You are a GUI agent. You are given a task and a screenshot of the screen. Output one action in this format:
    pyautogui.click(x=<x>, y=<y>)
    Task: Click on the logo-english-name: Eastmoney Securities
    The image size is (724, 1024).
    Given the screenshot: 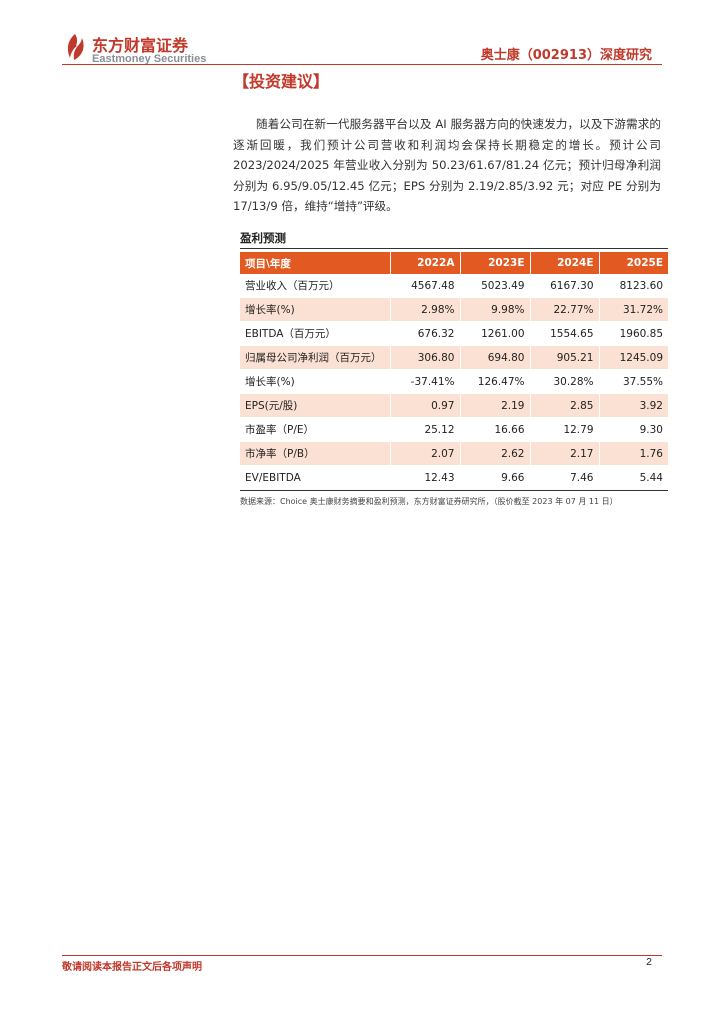 What is the action you would take?
    pyautogui.click(x=149, y=59)
    